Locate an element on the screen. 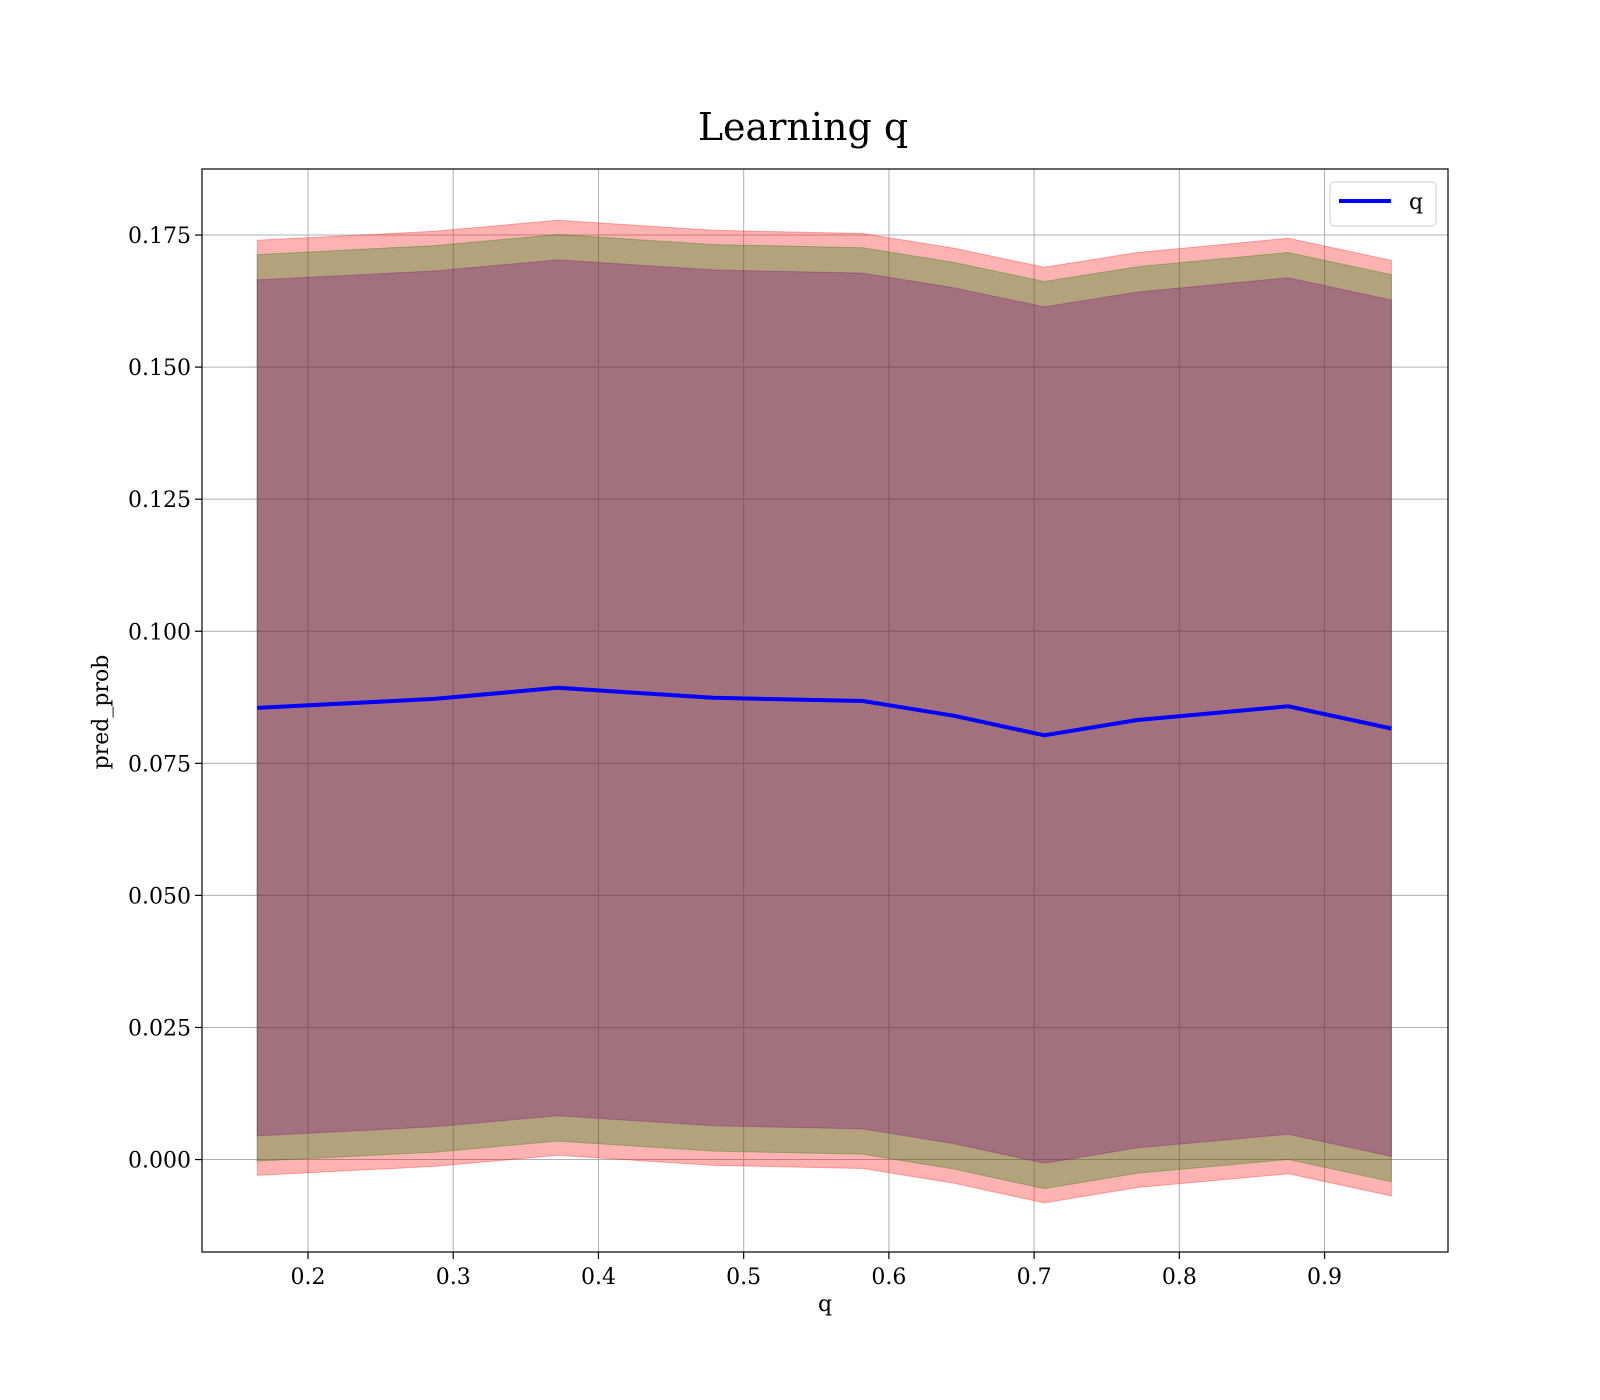 Image resolution: width=1600 pixels, height=1400 pixels. y-tick-label: 0.000 is located at coordinates (159, 1161).